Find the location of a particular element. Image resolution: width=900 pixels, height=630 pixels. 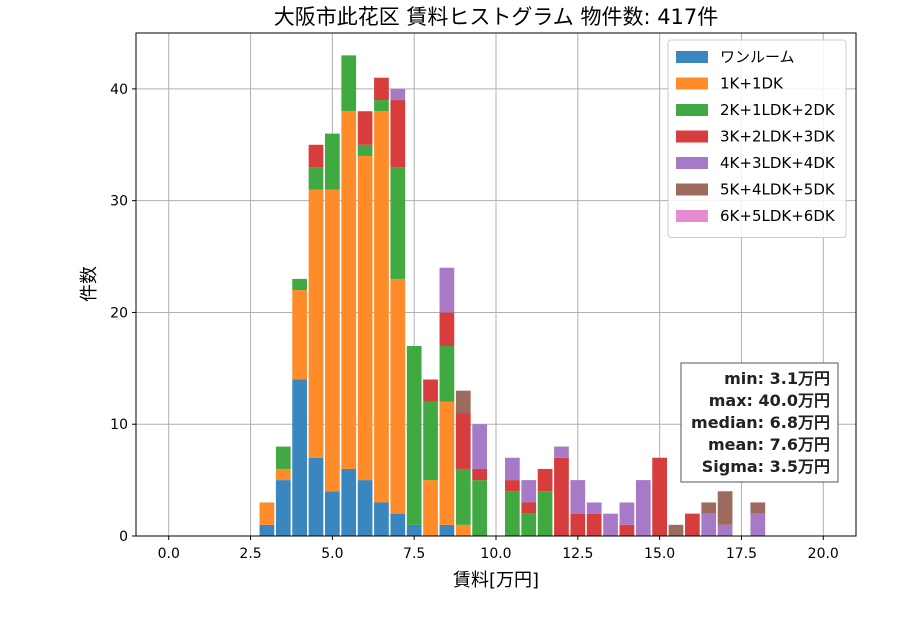

legend-label-2: 2K+1LDK+2DK is located at coordinates (778, 110).